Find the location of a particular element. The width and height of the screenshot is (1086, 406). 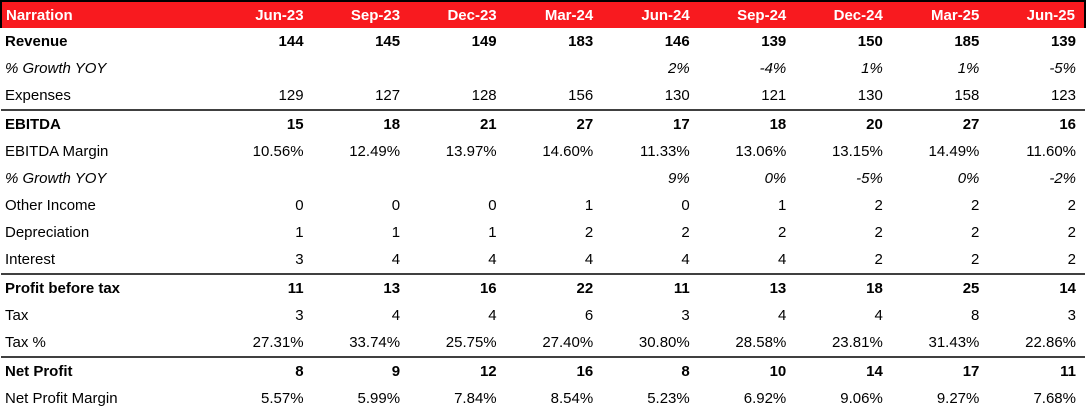

table-row: Profit before tax 11 13 16 22 11 13 18 25 14 is located at coordinates (543, 287).